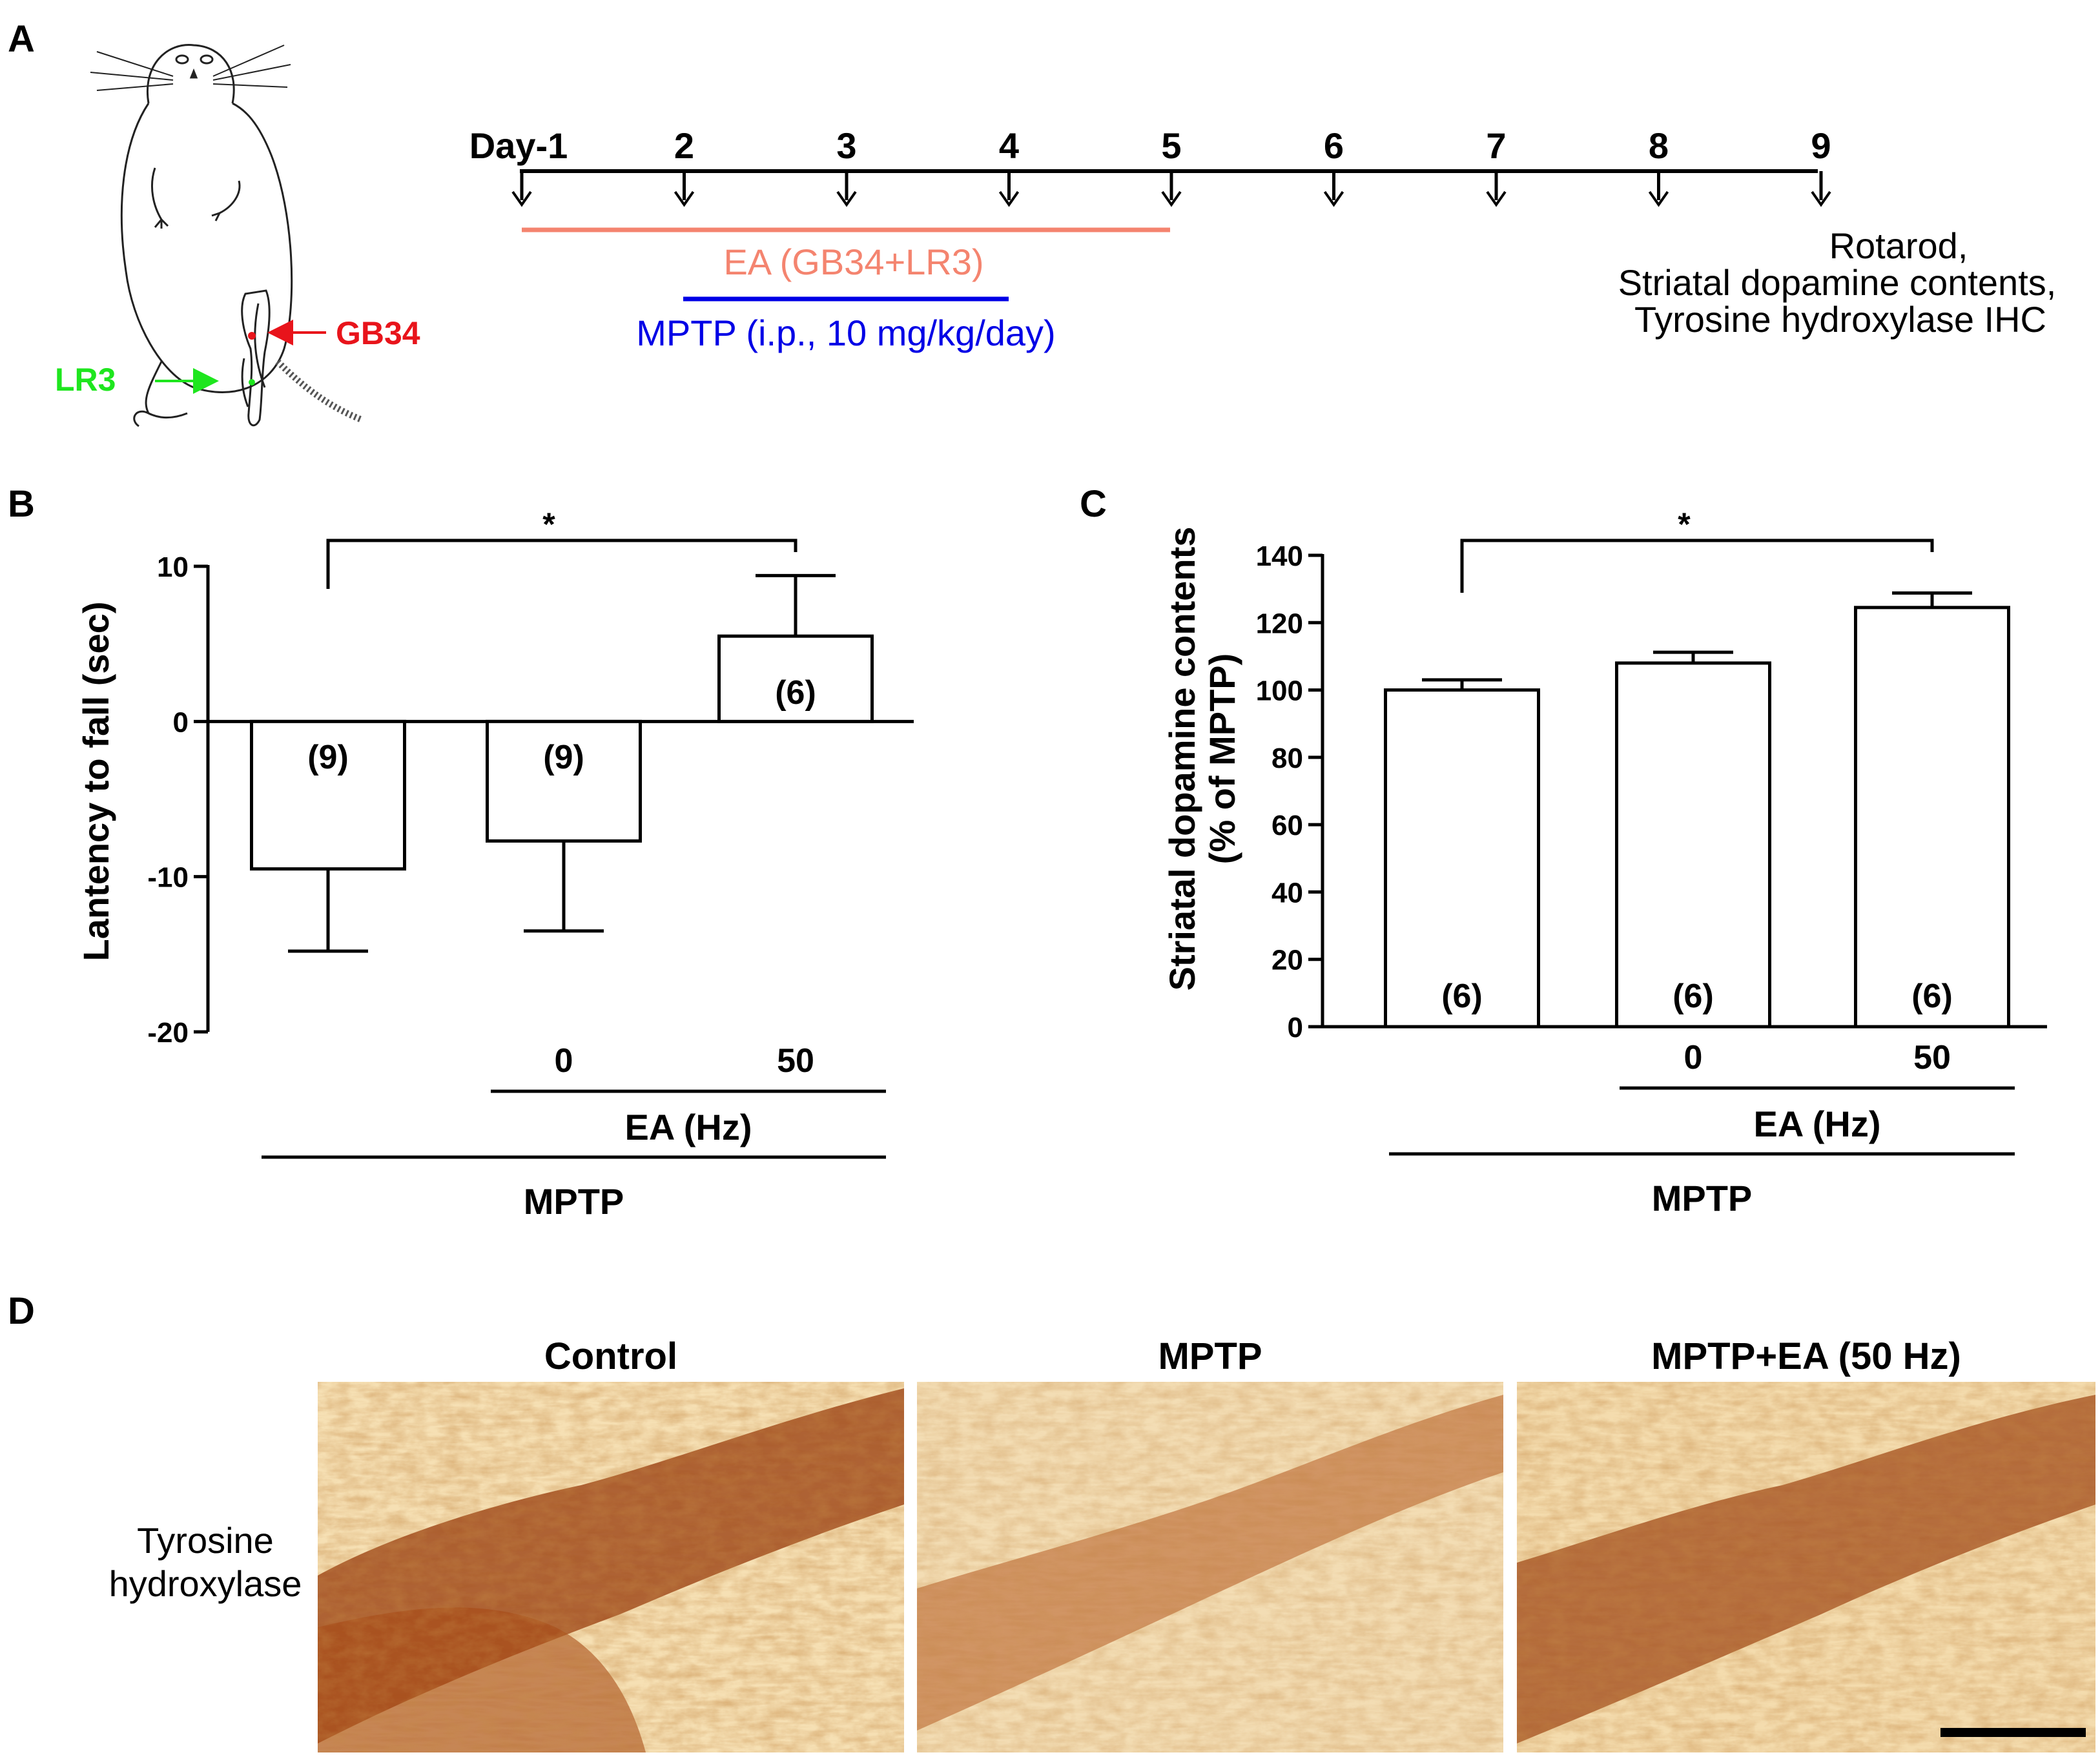 The width and height of the screenshot is (2100, 1757). I want to click on gb34-label: GB34, so click(378, 333).